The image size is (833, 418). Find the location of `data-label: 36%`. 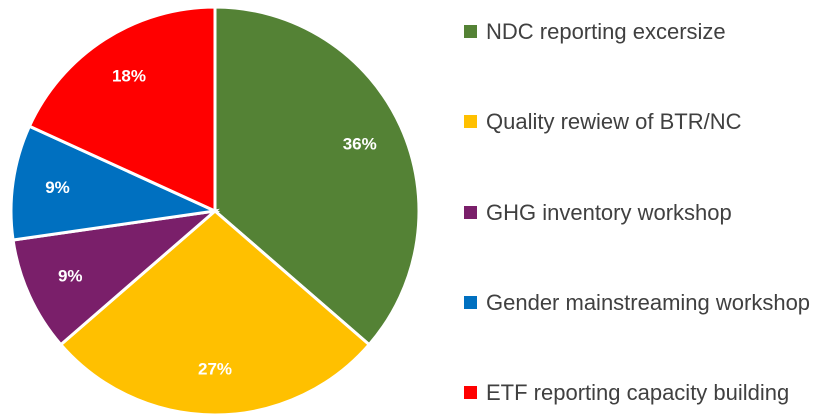

data-label: 36% is located at coordinates (360, 143).